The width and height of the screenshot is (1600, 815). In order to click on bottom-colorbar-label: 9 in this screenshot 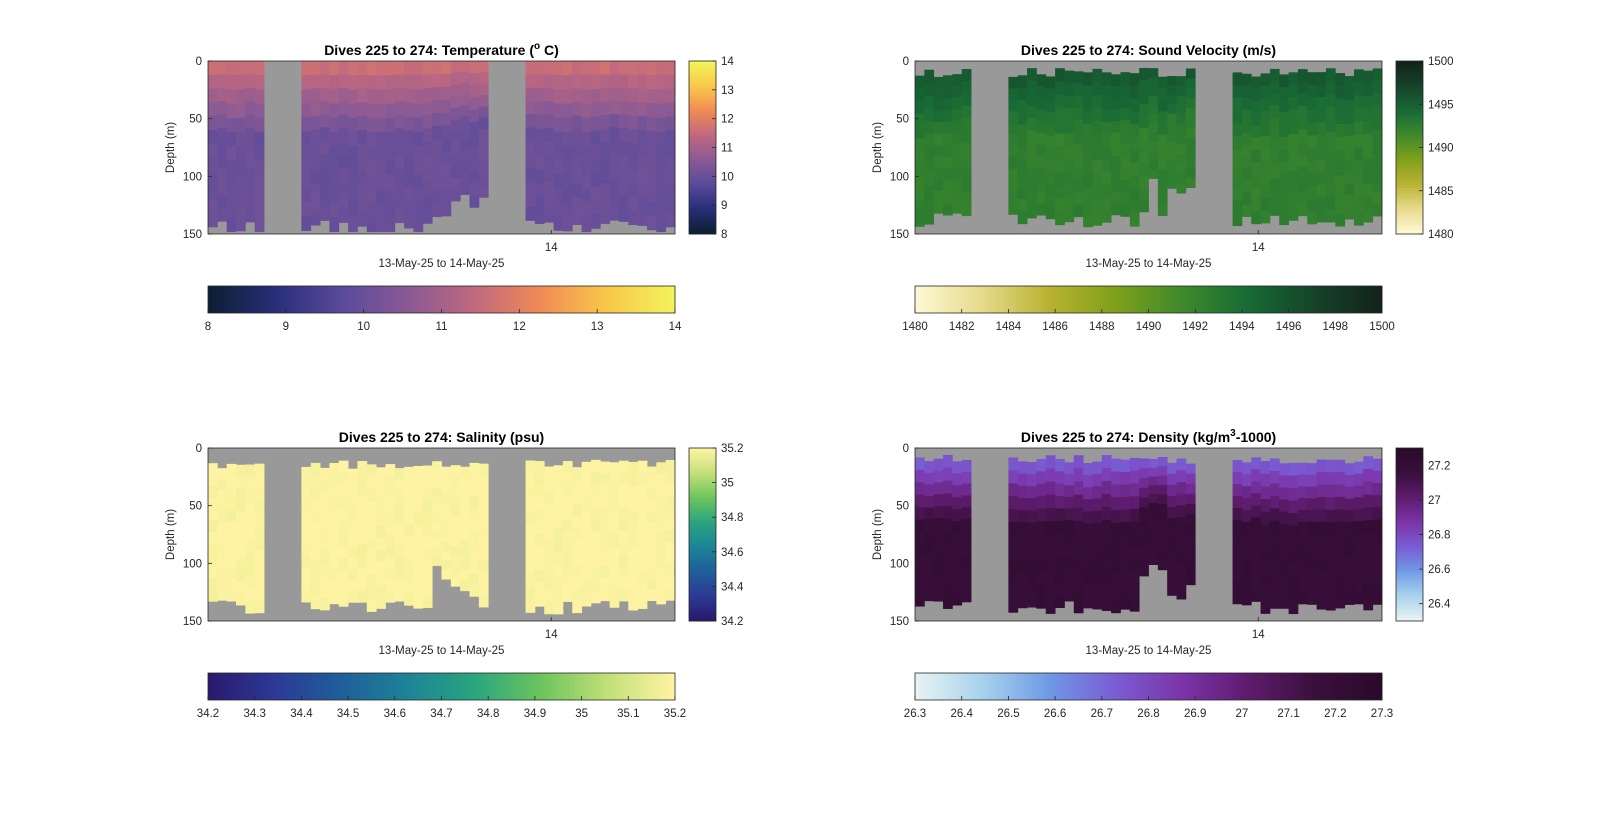, I will do `click(286, 327)`.